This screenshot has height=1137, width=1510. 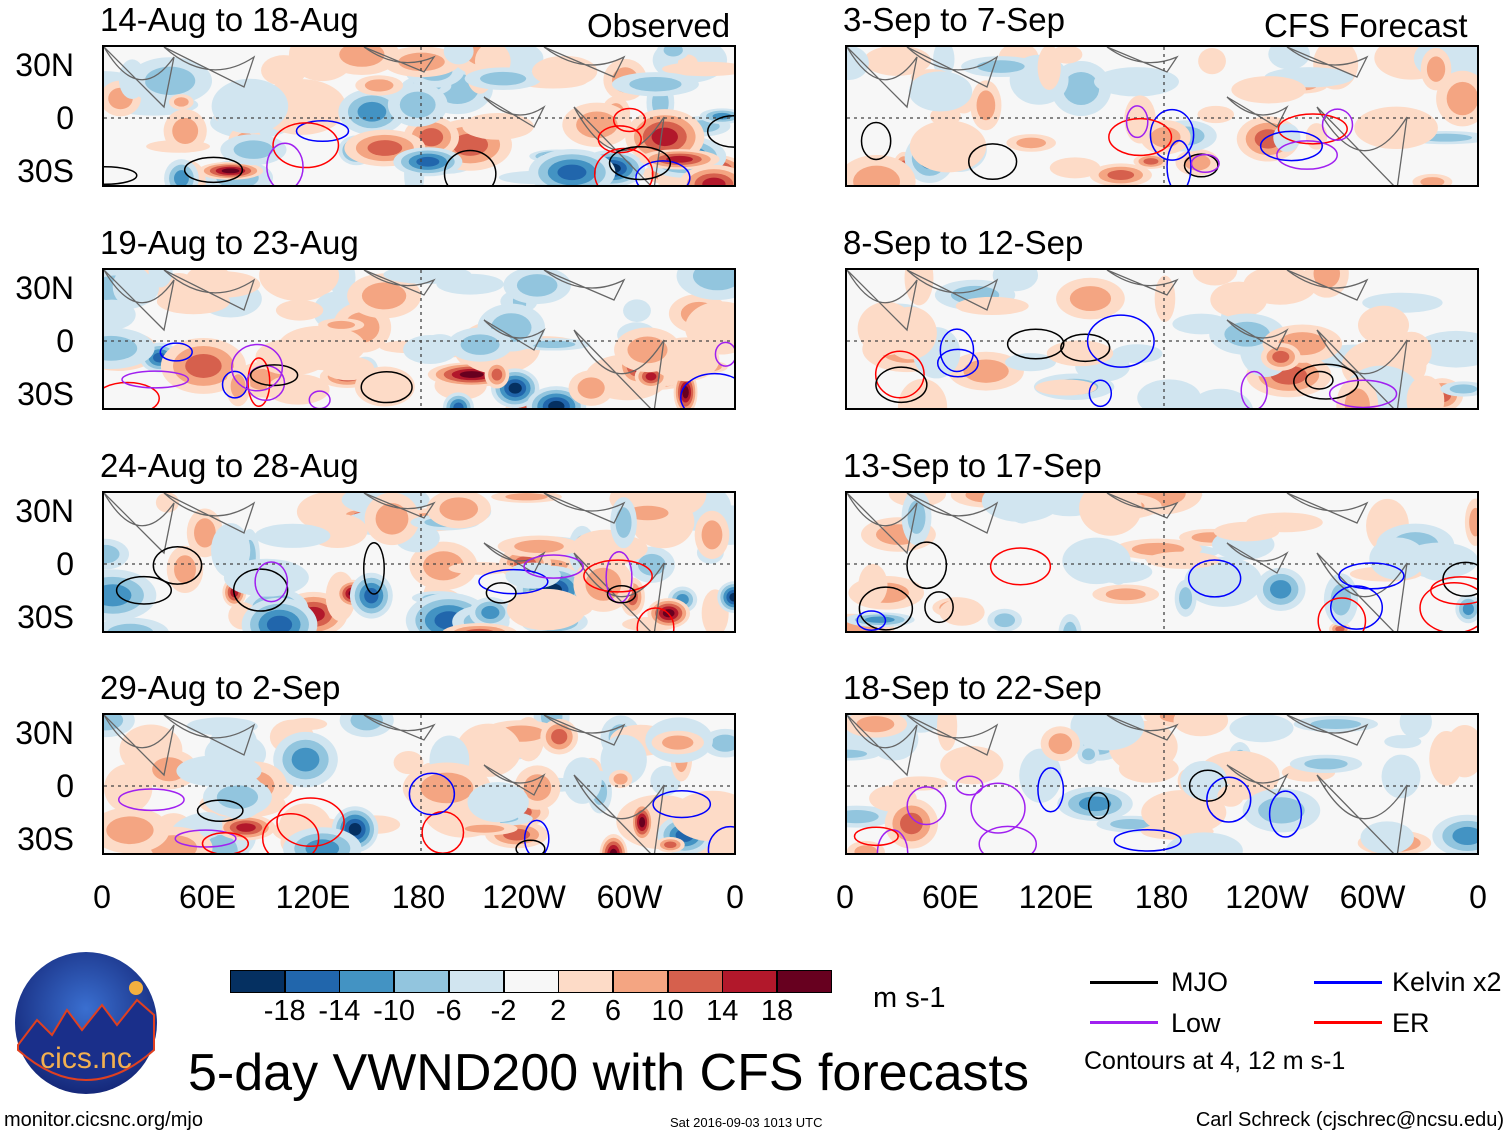 I want to click on colorbar-label: 18, so click(x=777, y=1011).